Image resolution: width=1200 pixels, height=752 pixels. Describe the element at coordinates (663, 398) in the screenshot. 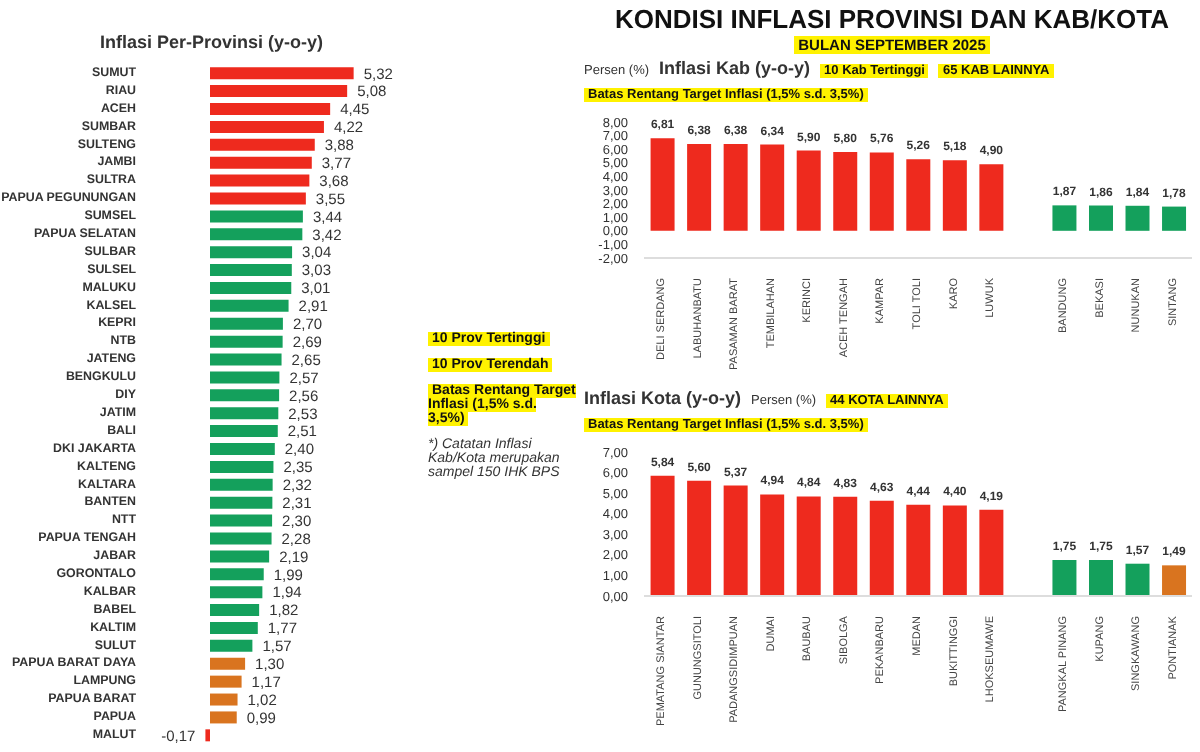

I see `chart-title: Inflasi Kota (y-o-y)` at that location.